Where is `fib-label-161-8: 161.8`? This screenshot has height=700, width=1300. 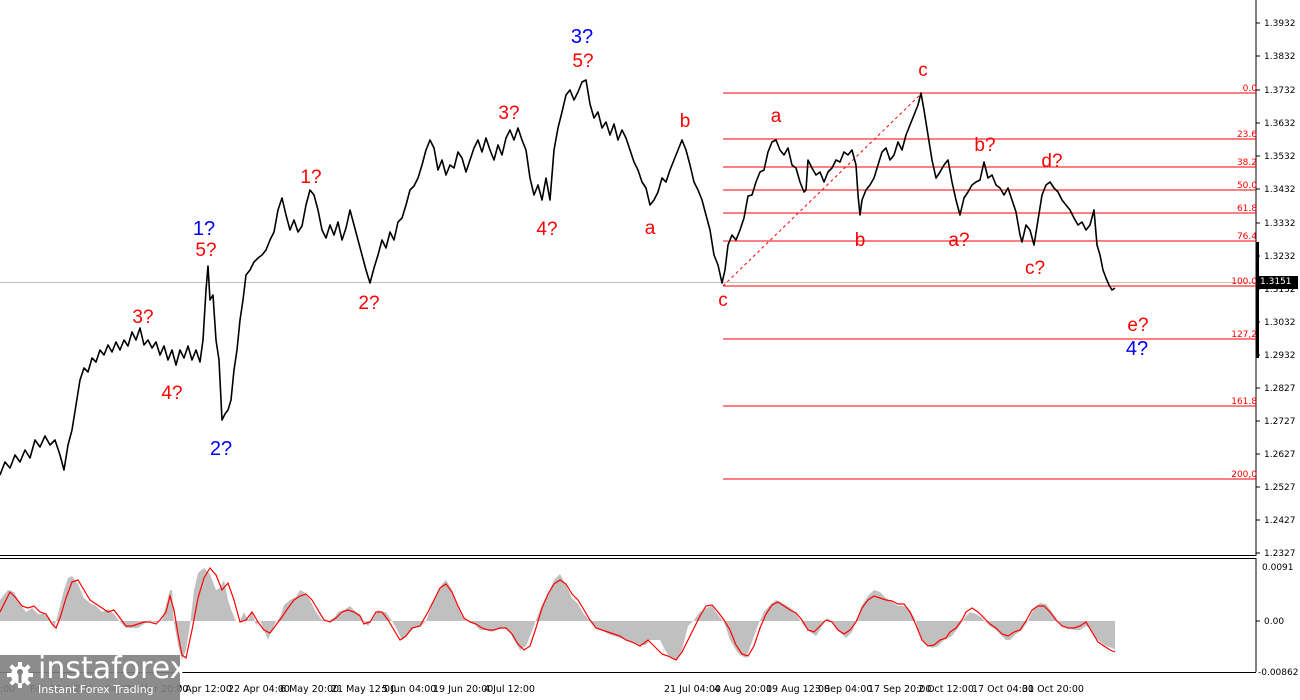 fib-label-161-8: 161.8 is located at coordinates (1244, 402).